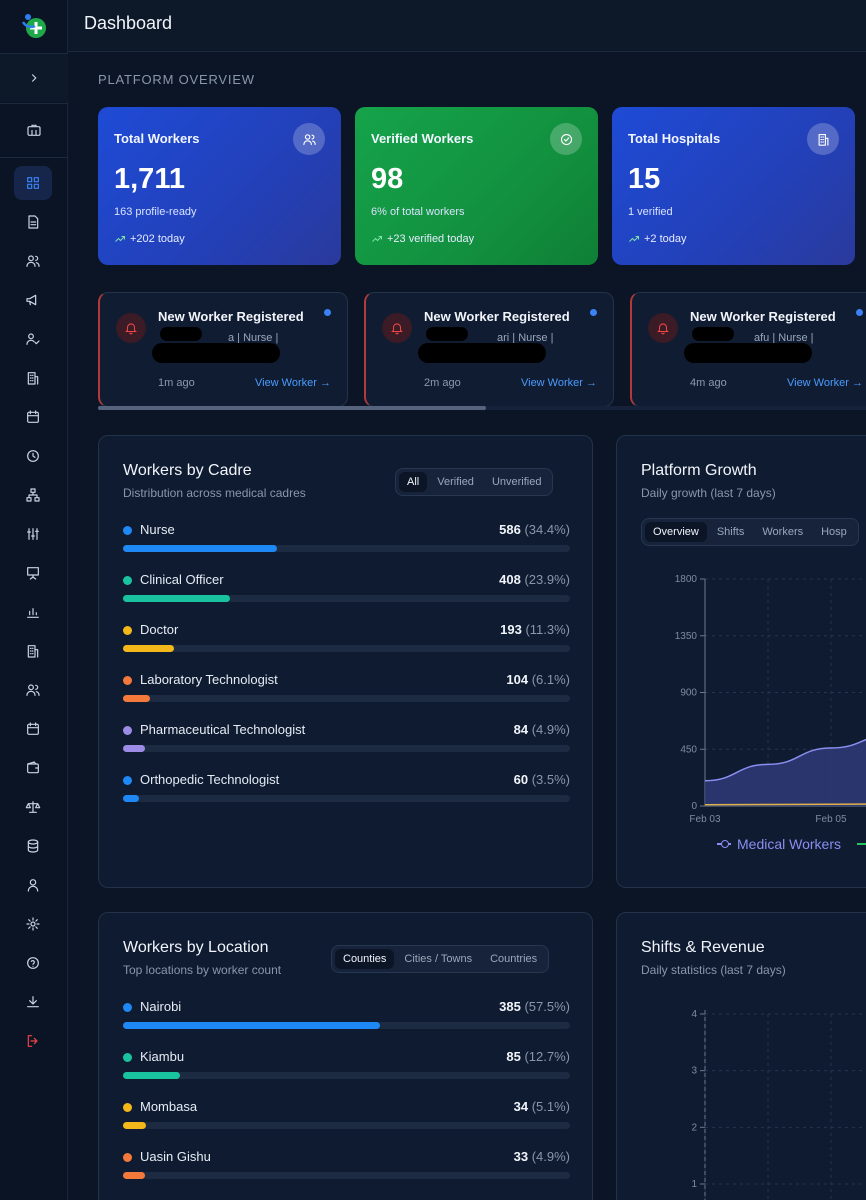 This screenshot has height=1200, width=866. Describe the element at coordinates (34, 157) in the screenshot. I see `sidebar-divider` at that location.